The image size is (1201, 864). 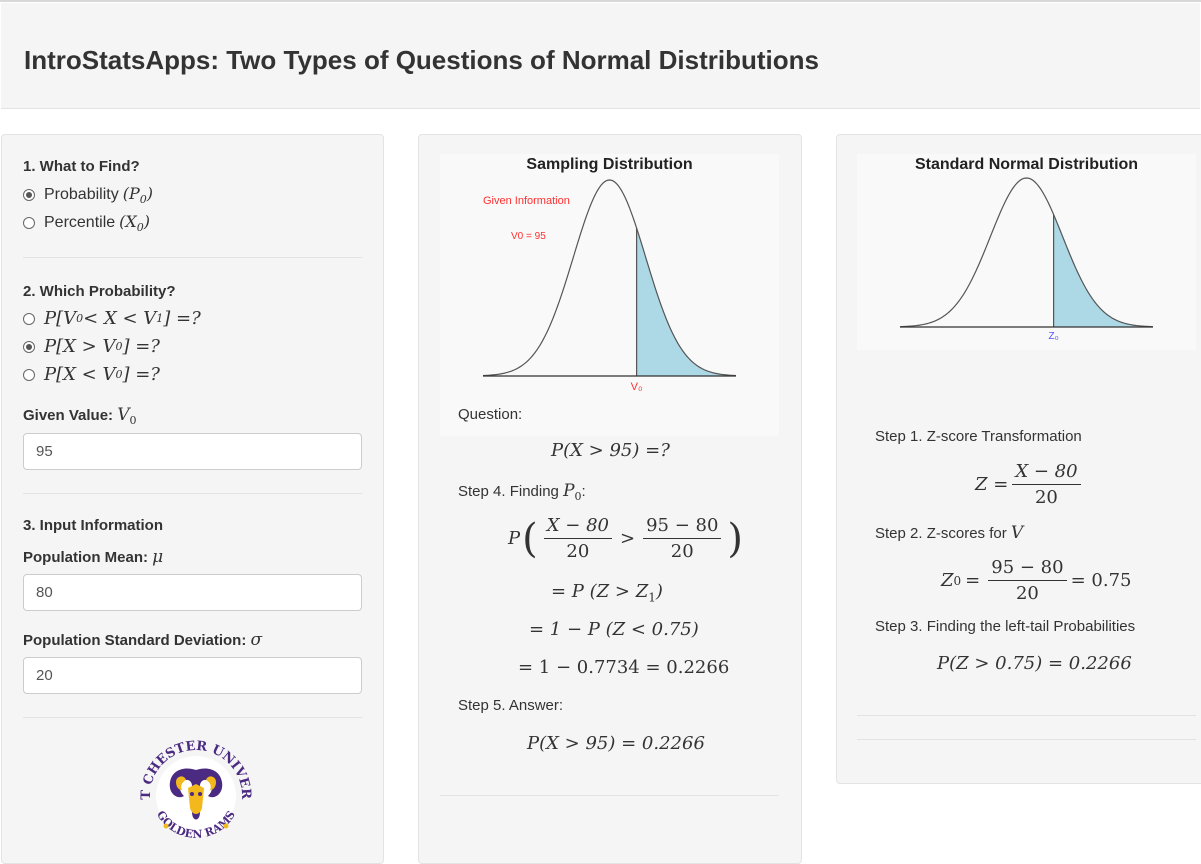 I want to click on question-expression: P(X > 95) =?, so click(x=610, y=450).